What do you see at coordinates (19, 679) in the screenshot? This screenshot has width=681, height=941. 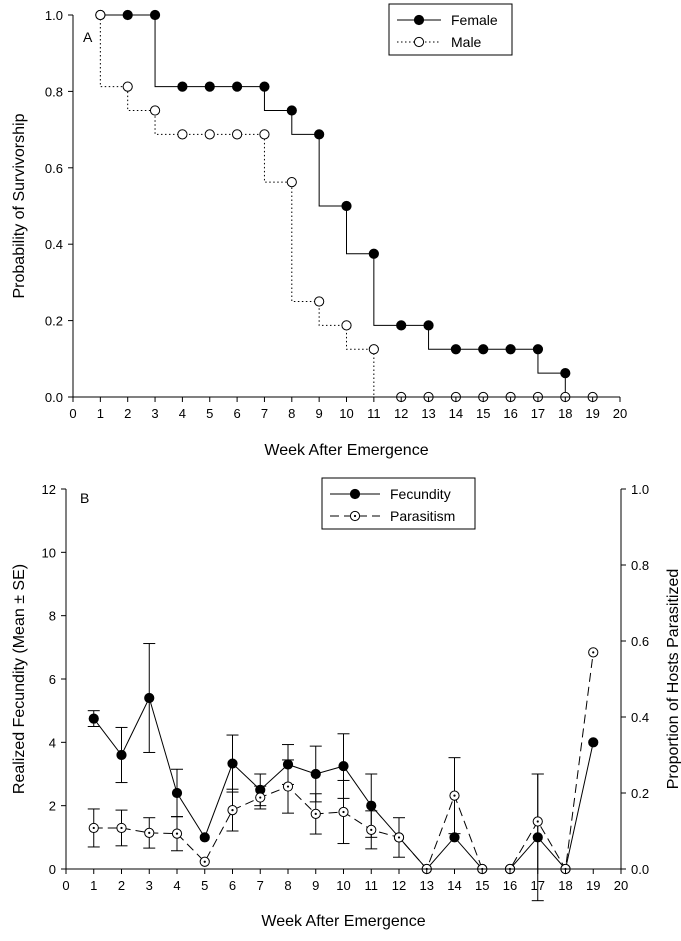 I see `panel-b-y-axis-label: Realized Fecundity (Mean ± SE)` at bounding box center [19, 679].